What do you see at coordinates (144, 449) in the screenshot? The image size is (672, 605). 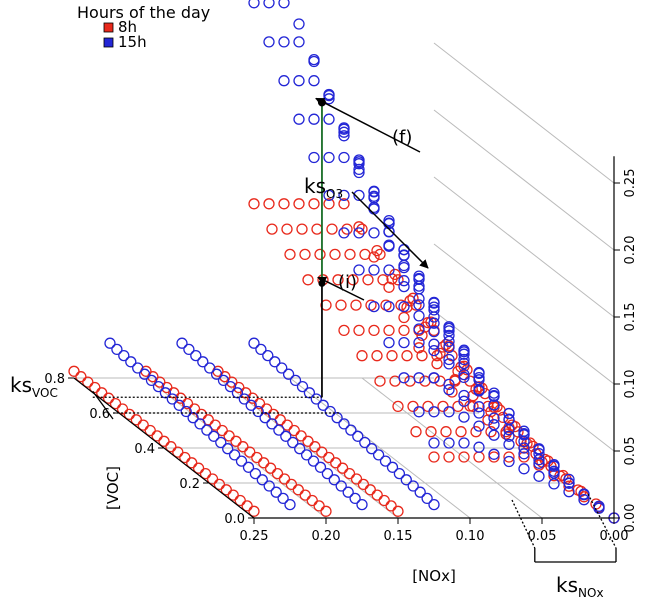 I see `y-tick-label: 0.4` at bounding box center [144, 449].